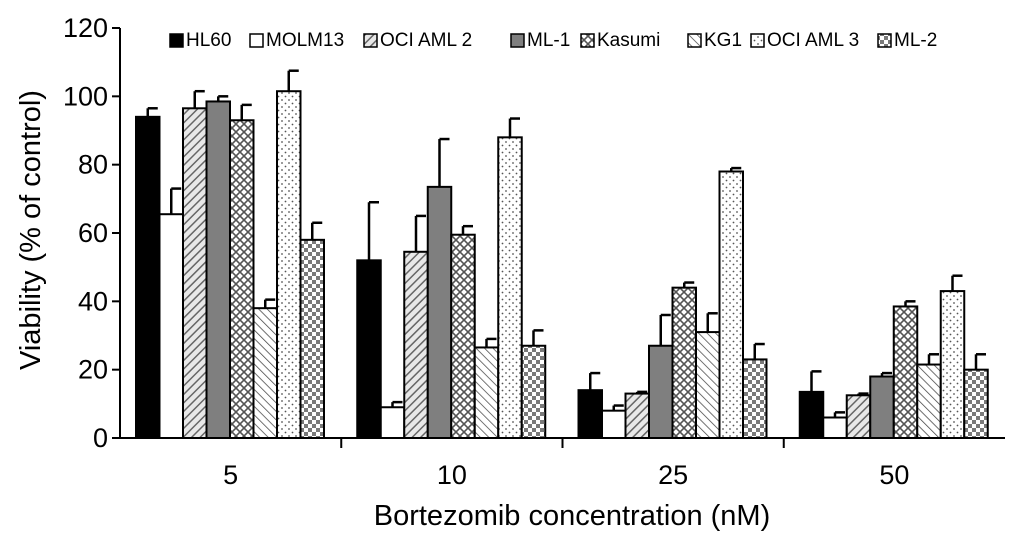  Describe the element at coordinates (93, 370) in the screenshot. I see `y-tick-label: 20` at that location.